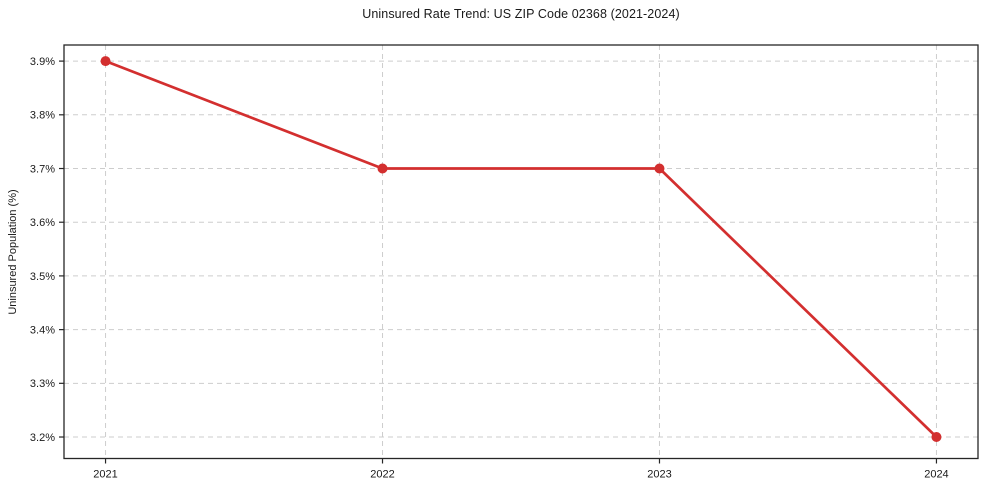 This screenshot has width=989, height=490. Describe the element at coordinates (659, 475) in the screenshot. I see `x-tick-label: 2023` at that location.